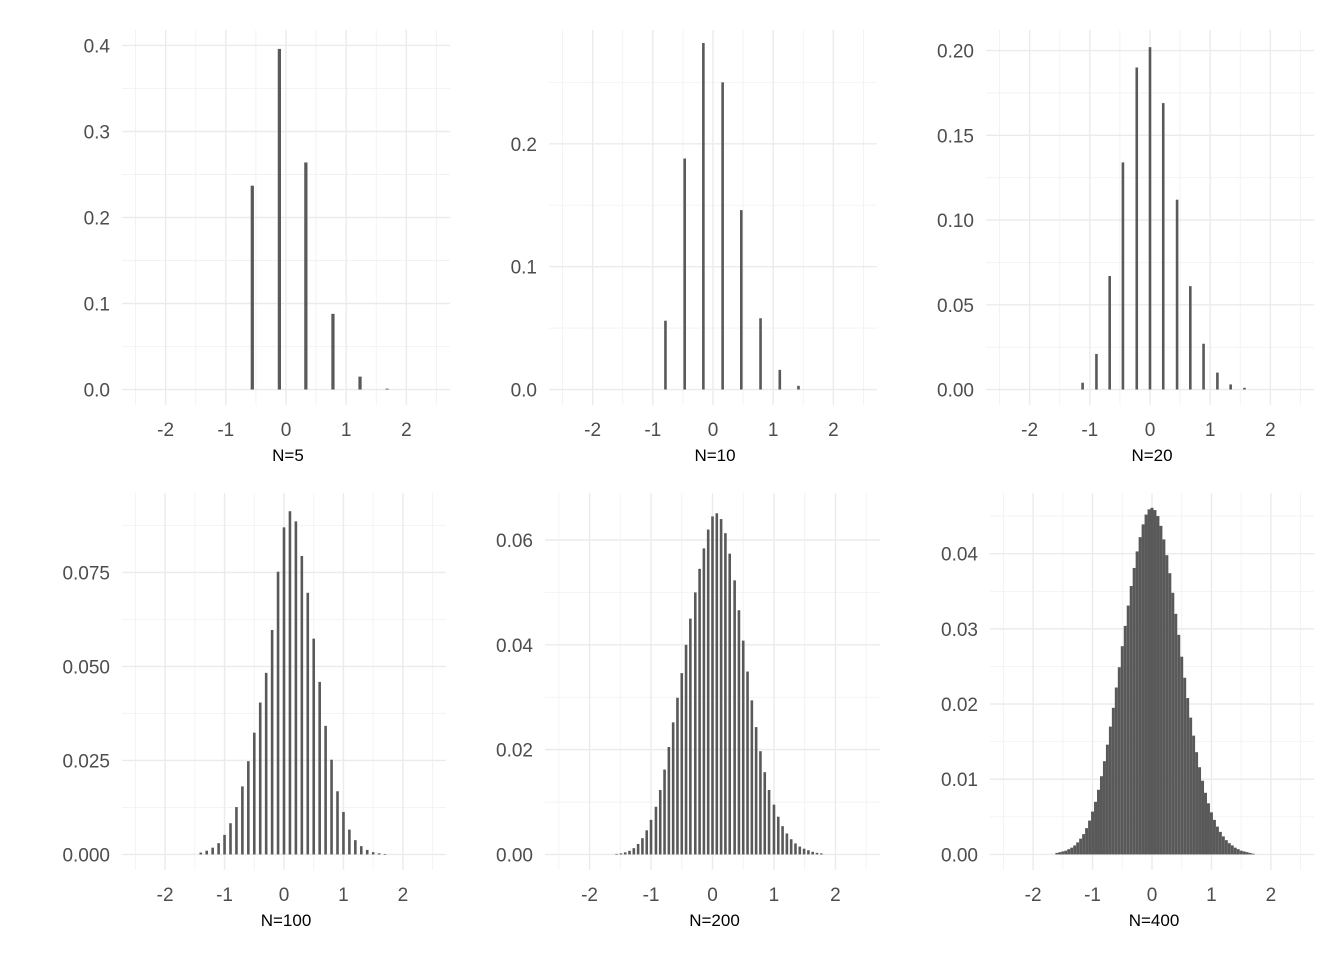  What do you see at coordinates (1154, 920) in the screenshot?
I see `x-axis-label: N=400` at bounding box center [1154, 920].